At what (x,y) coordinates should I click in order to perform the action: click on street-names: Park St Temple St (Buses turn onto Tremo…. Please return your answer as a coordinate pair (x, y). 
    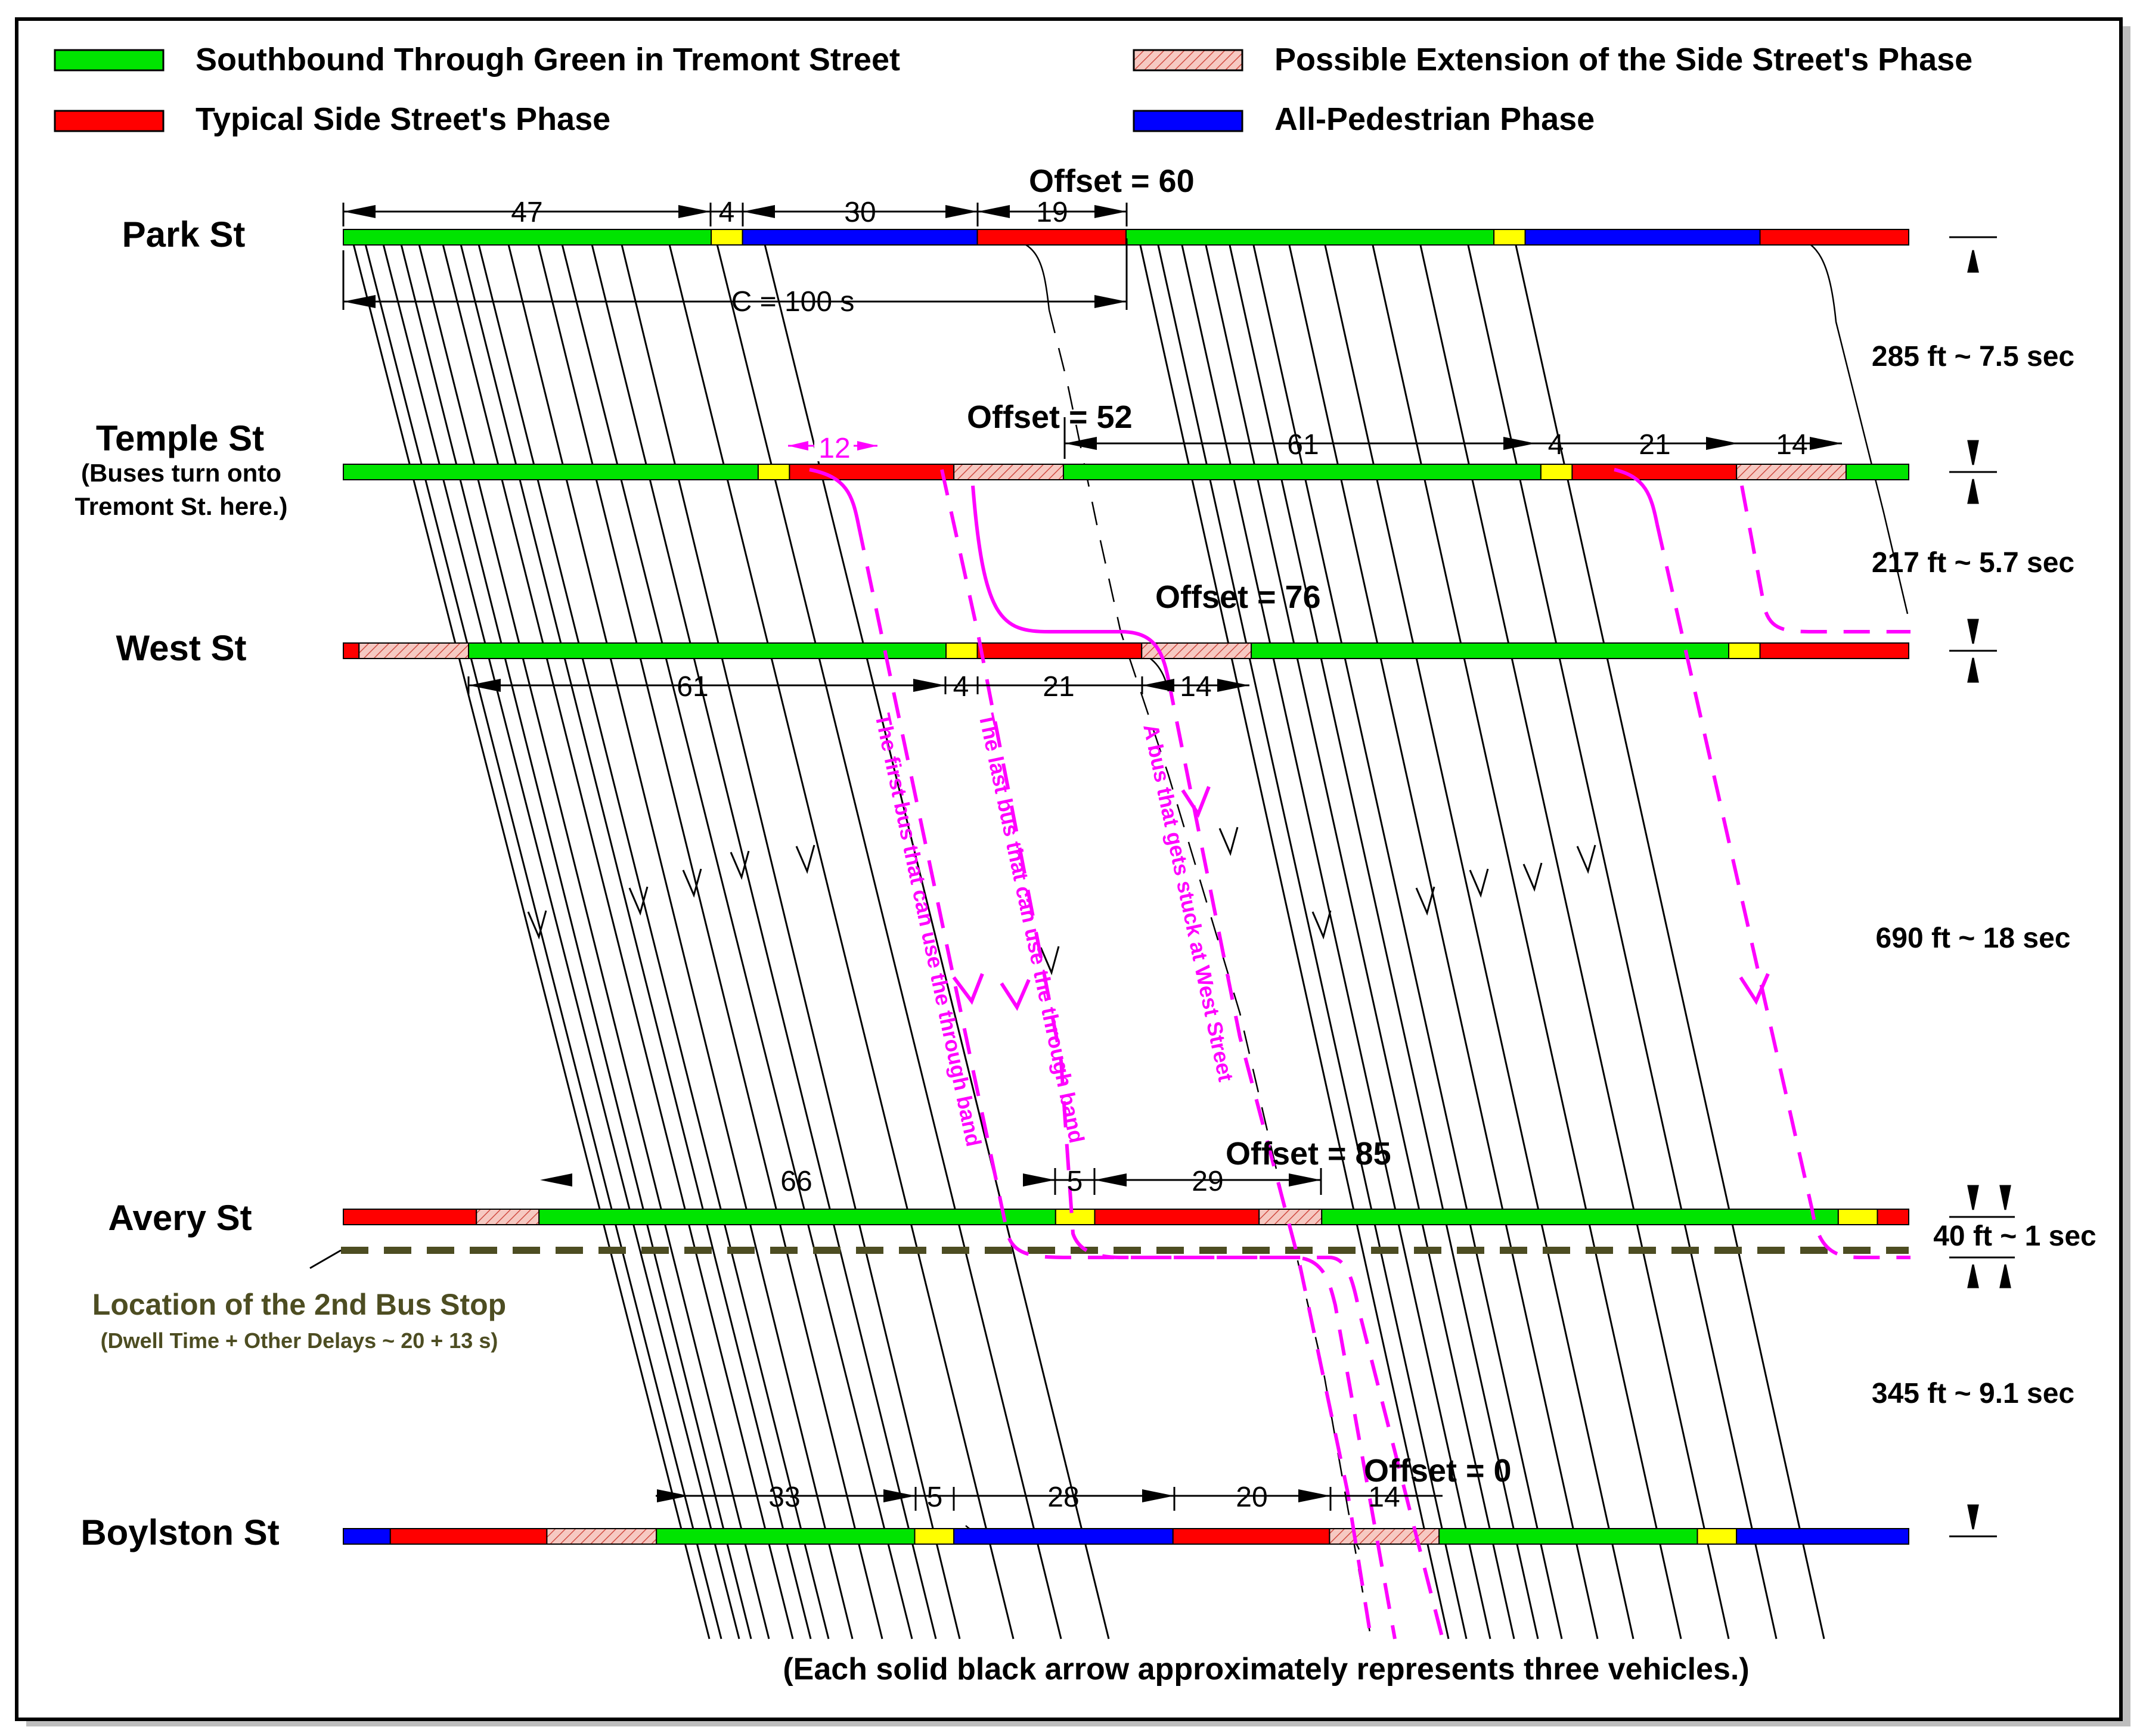
    Looking at the image, I should click on (181, 884).